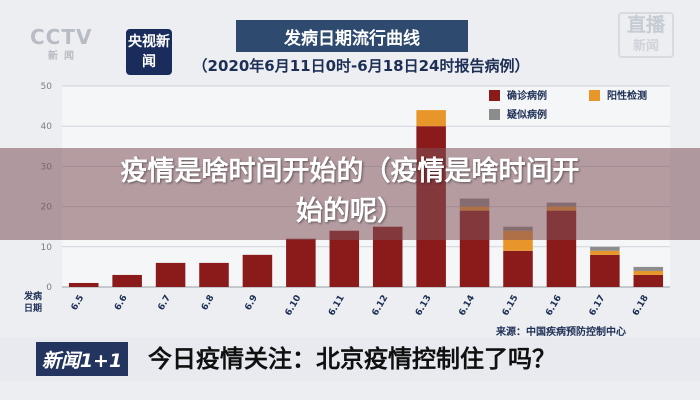 The height and width of the screenshot is (400, 700). I want to click on caption-line-2: 始的呢）, so click(350, 211).